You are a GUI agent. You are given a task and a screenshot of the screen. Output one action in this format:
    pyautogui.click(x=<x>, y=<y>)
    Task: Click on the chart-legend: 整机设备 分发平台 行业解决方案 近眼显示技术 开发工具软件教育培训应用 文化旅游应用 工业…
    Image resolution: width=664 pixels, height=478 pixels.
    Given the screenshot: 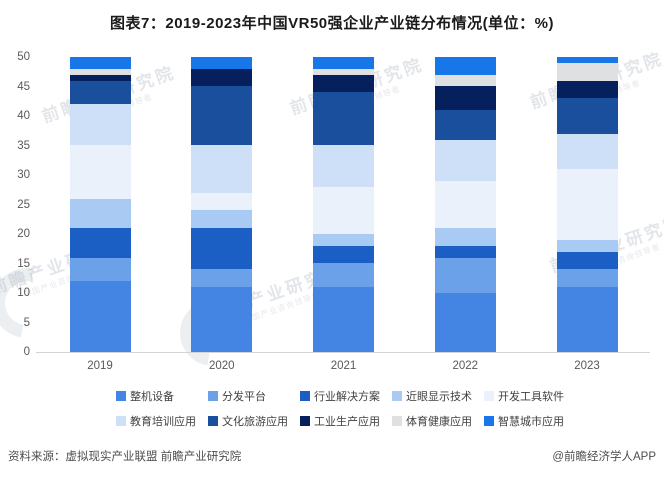 What is the action you would take?
    pyautogui.click(x=356, y=413)
    